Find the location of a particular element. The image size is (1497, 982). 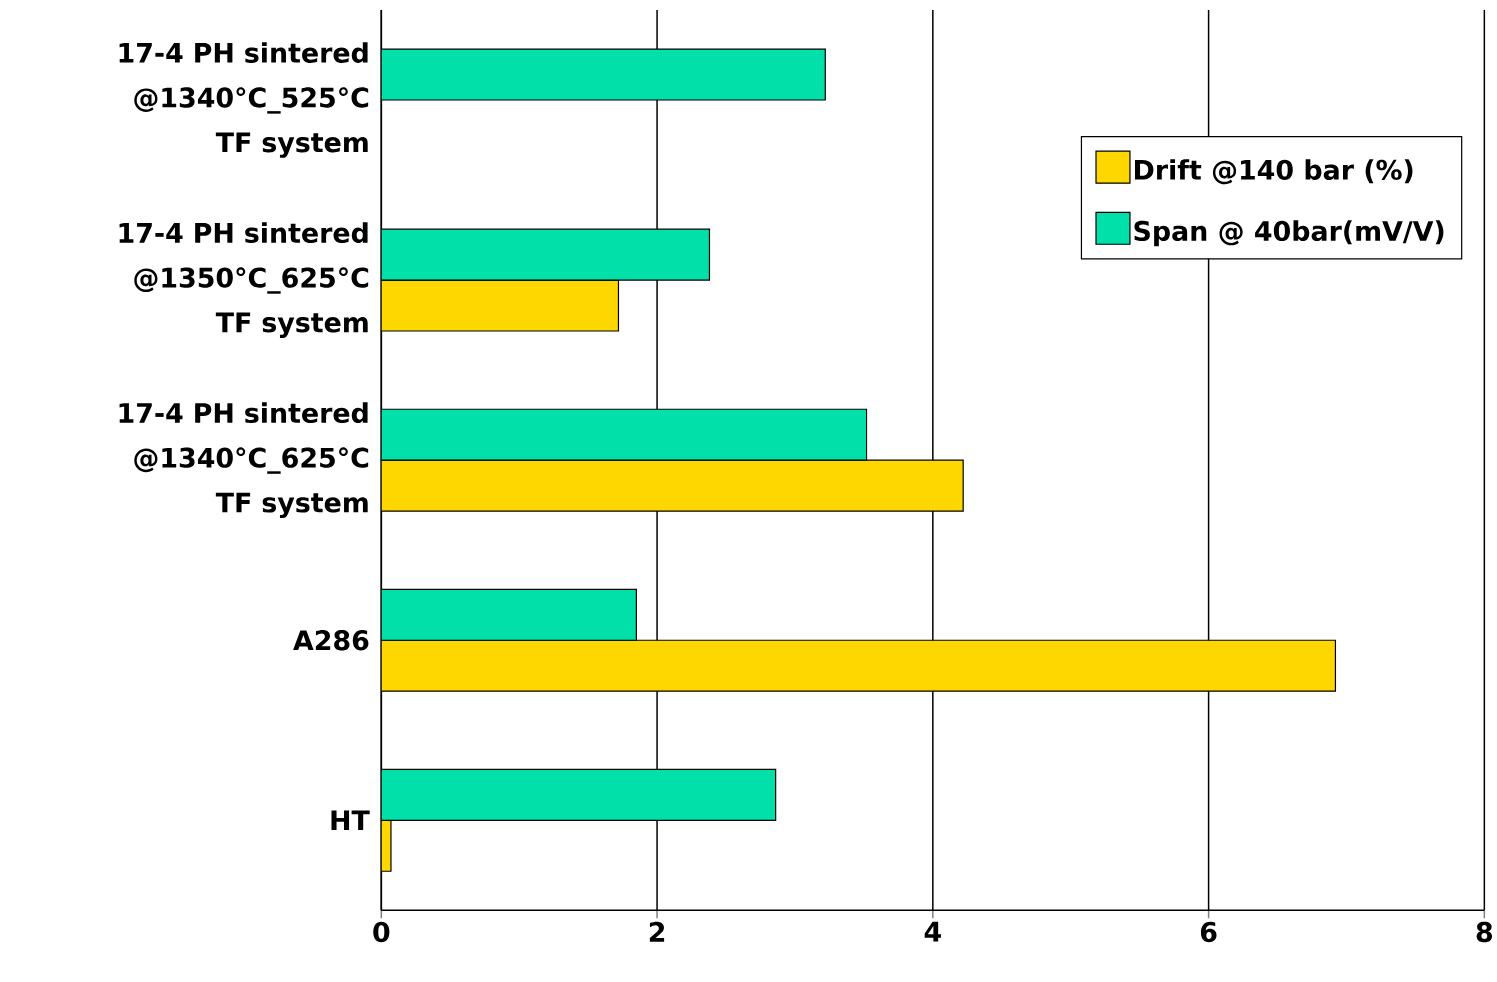

x-tick-label: 8 is located at coordinates (1484, 932).